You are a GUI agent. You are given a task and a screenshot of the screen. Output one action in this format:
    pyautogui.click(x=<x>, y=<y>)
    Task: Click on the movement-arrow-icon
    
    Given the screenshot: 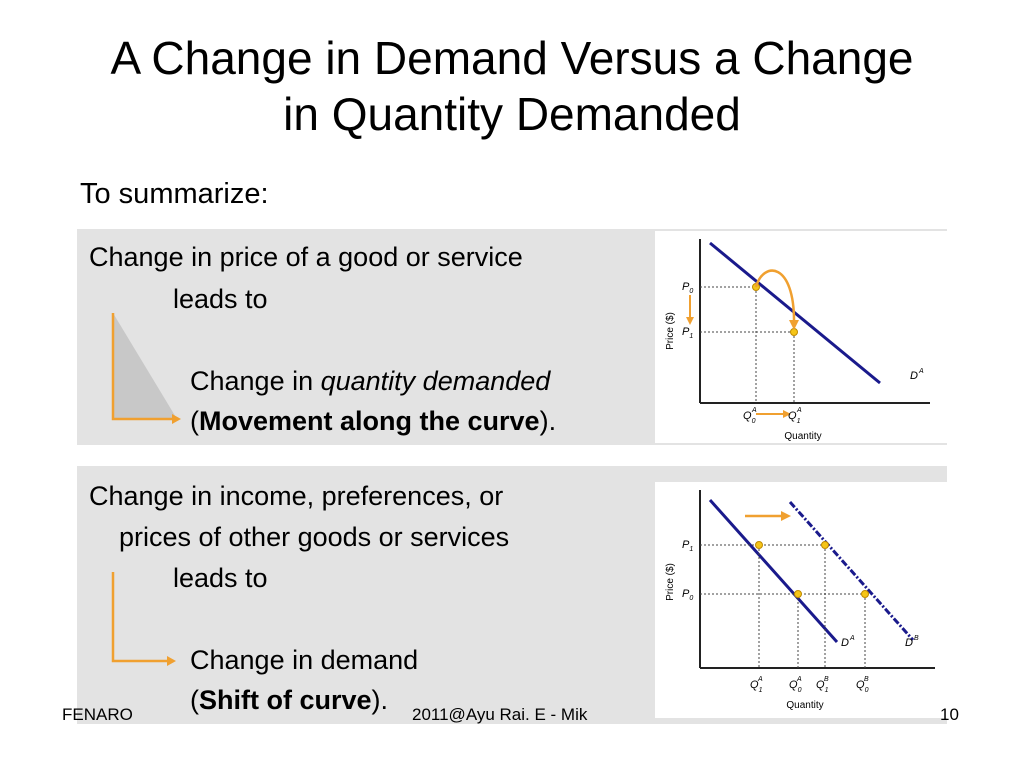 What is the action you would take?
    pyautogui.click(x=775, y=297)
    